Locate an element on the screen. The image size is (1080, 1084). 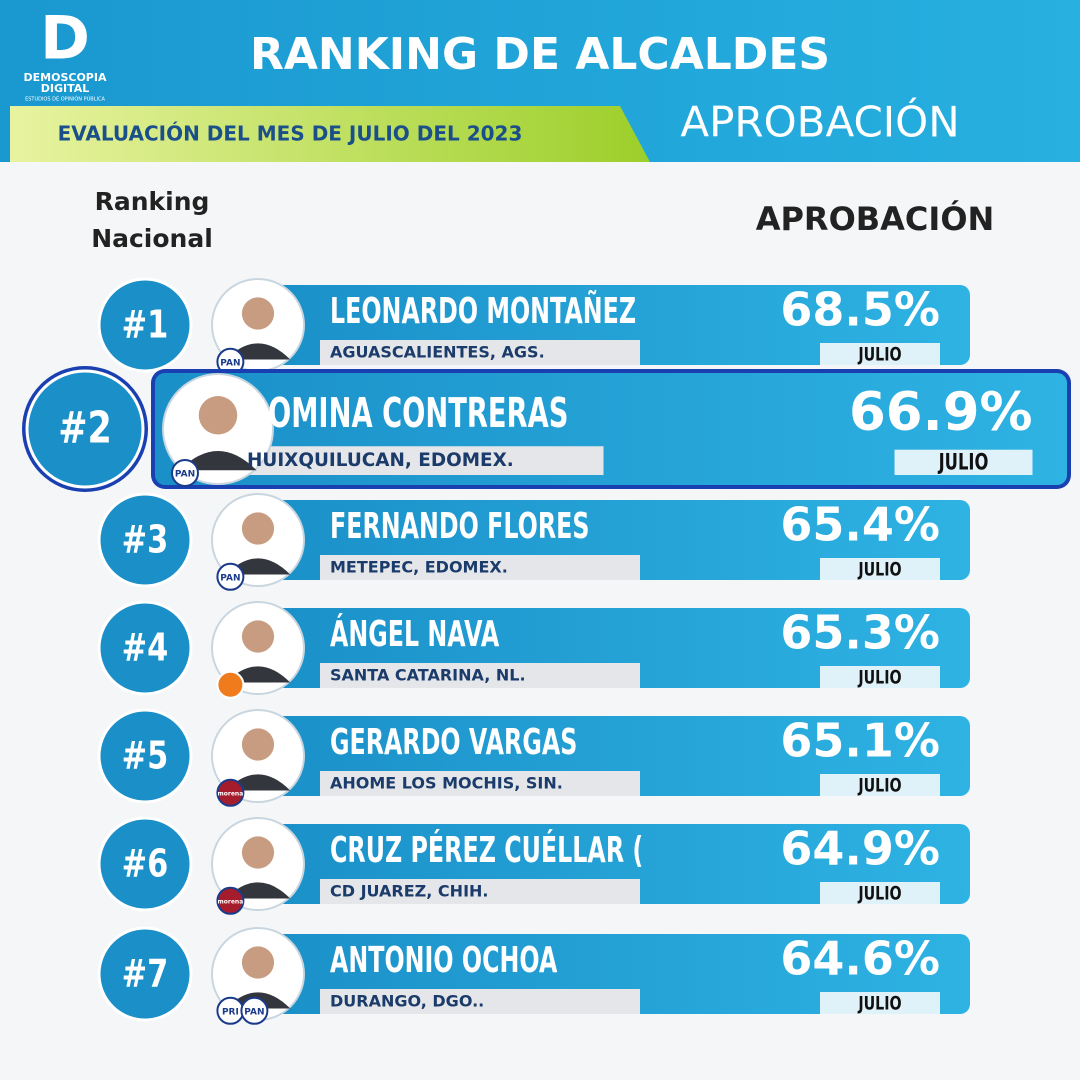
mayor-location: DURANGO, DGO.. is located at coordinates (407, 1001).